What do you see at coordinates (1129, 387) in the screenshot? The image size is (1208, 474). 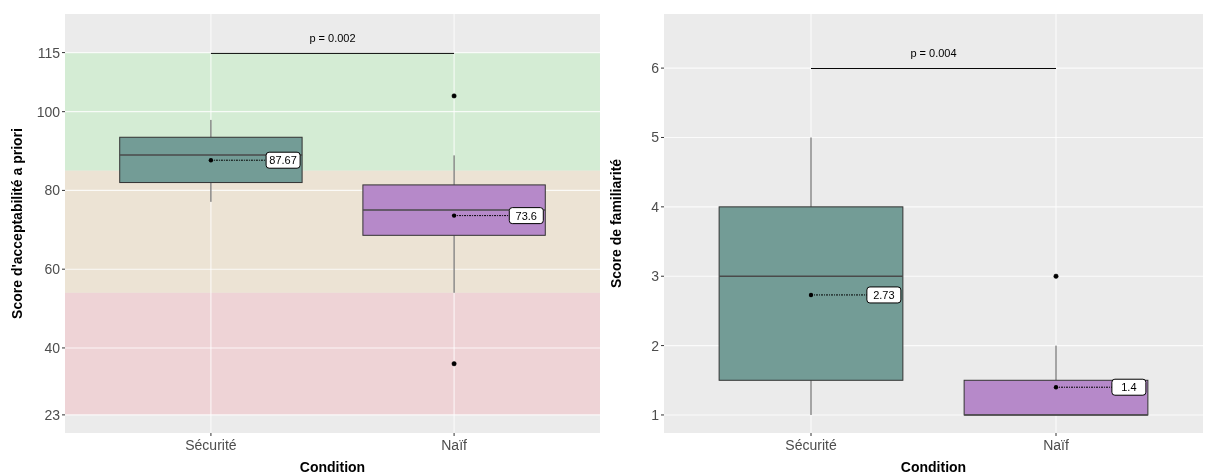 I see `text: 1.4` at bounding box center [1129, 387].